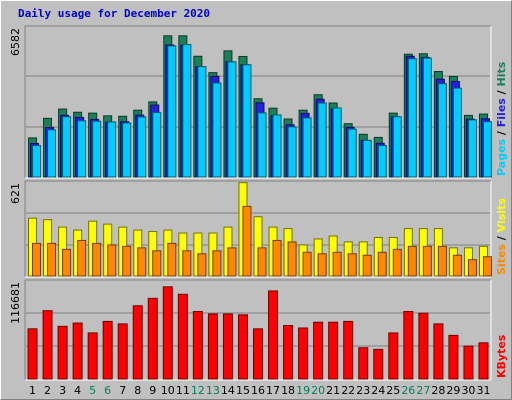 The height and width of the screenshot is (400, 512). I want to click on x-tick-day-22: 22, so click(348, 390).